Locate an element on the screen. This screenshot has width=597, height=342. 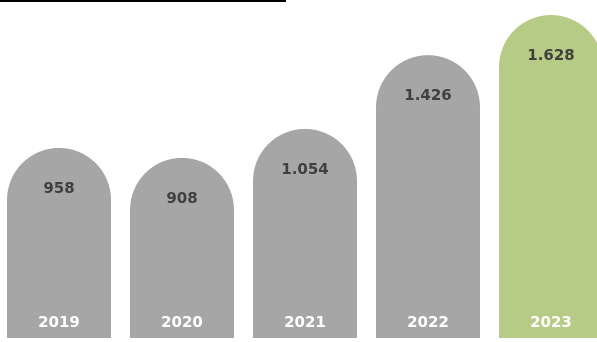
value-label-2019: 958 is located at coordinates (58, 188).